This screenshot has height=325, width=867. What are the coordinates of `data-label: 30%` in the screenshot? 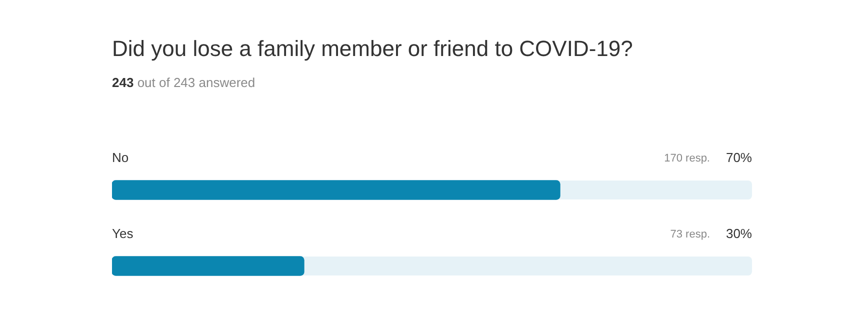 It's located at (739, 234).